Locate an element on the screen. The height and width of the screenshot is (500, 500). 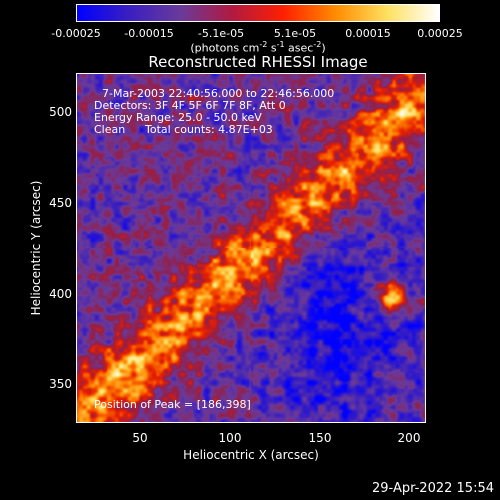
y-tick-label: 500 is located at coordinates (60, 112).